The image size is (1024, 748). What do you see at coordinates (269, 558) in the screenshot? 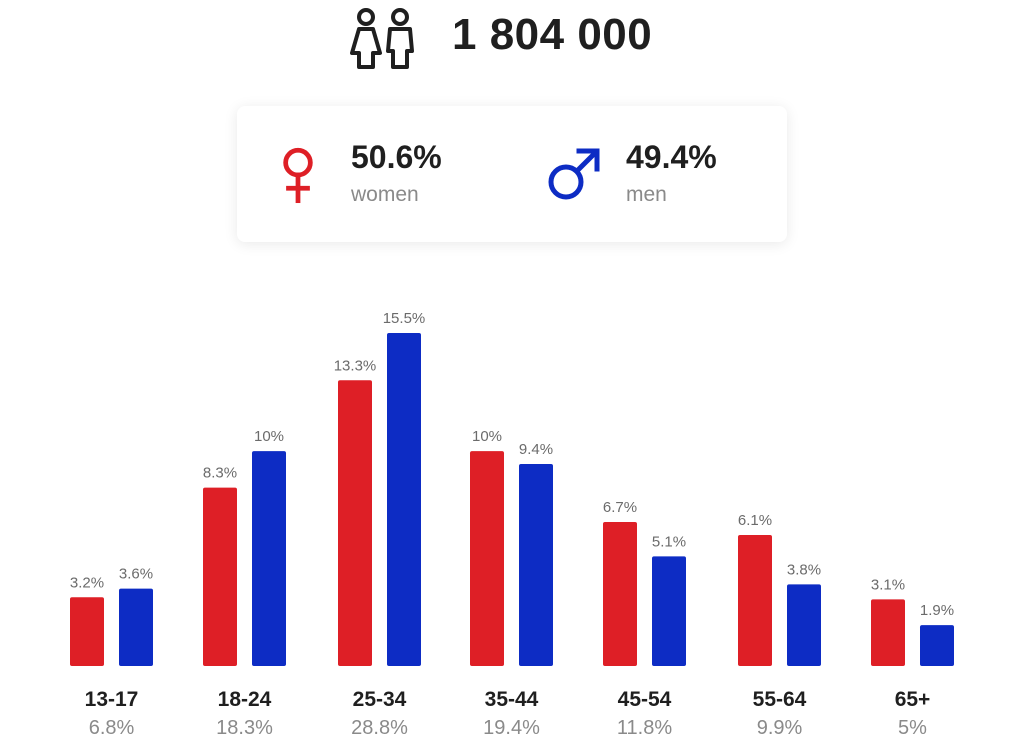
I see `bar-18-24-s1` at bounding box center [269, 558].